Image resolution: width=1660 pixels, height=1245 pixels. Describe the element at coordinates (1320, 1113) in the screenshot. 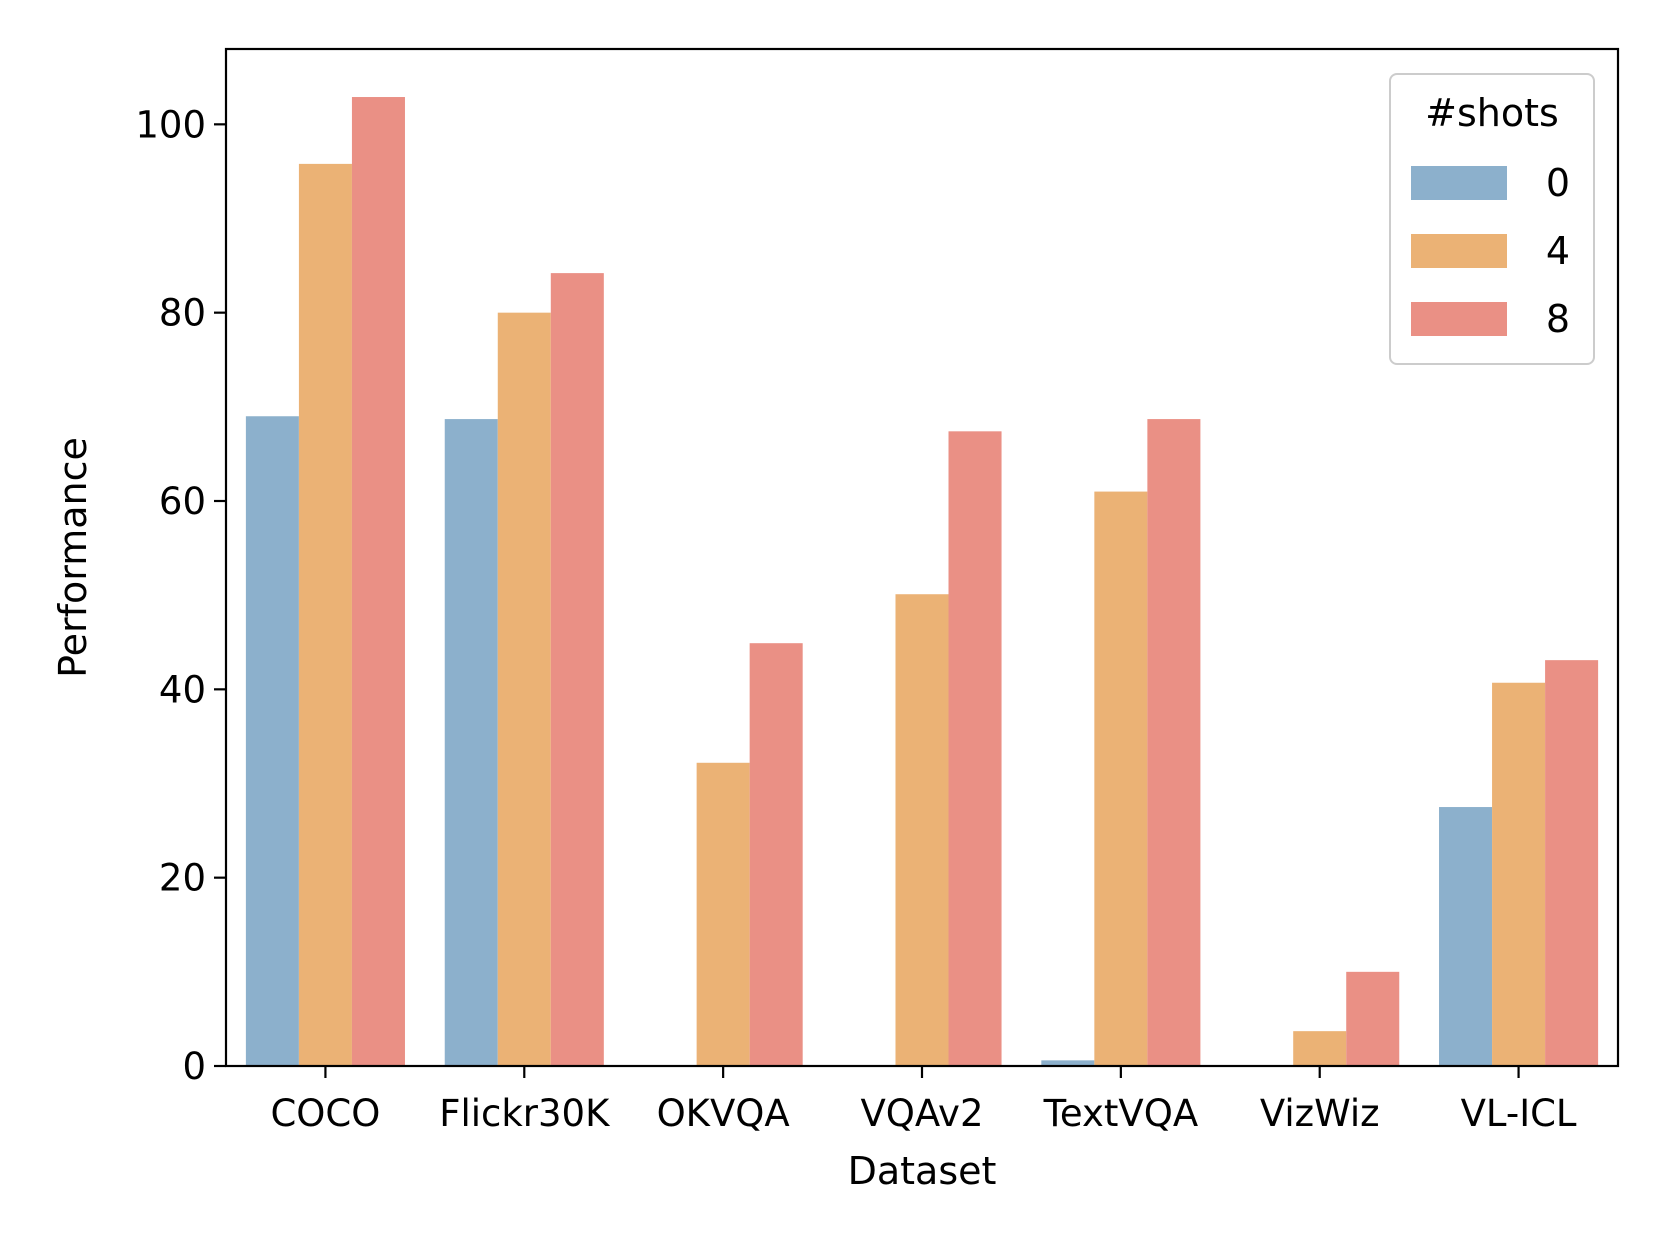

I see `x-tick-label: VizWiz` at that location.